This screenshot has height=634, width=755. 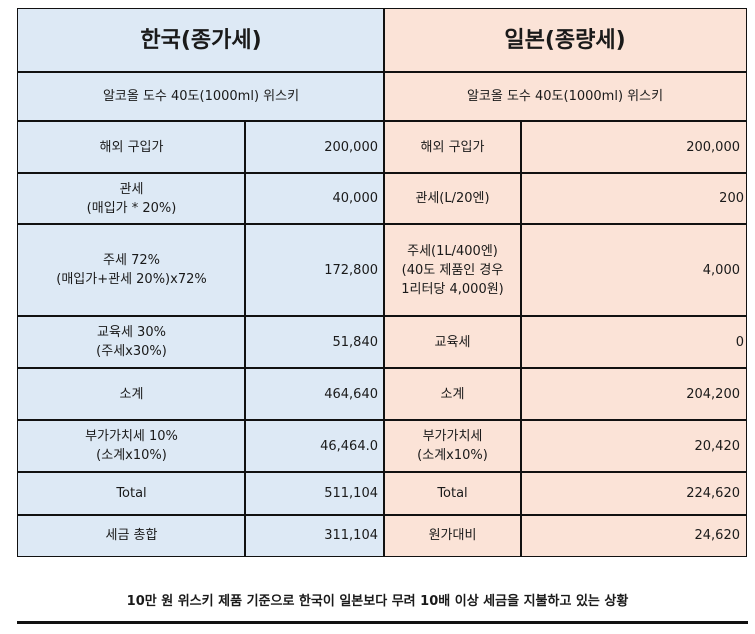 What do you see at coordinates (633, 342) in the screenshot?
I see `japan-row-value: 0` at bounding box center [633, 342].